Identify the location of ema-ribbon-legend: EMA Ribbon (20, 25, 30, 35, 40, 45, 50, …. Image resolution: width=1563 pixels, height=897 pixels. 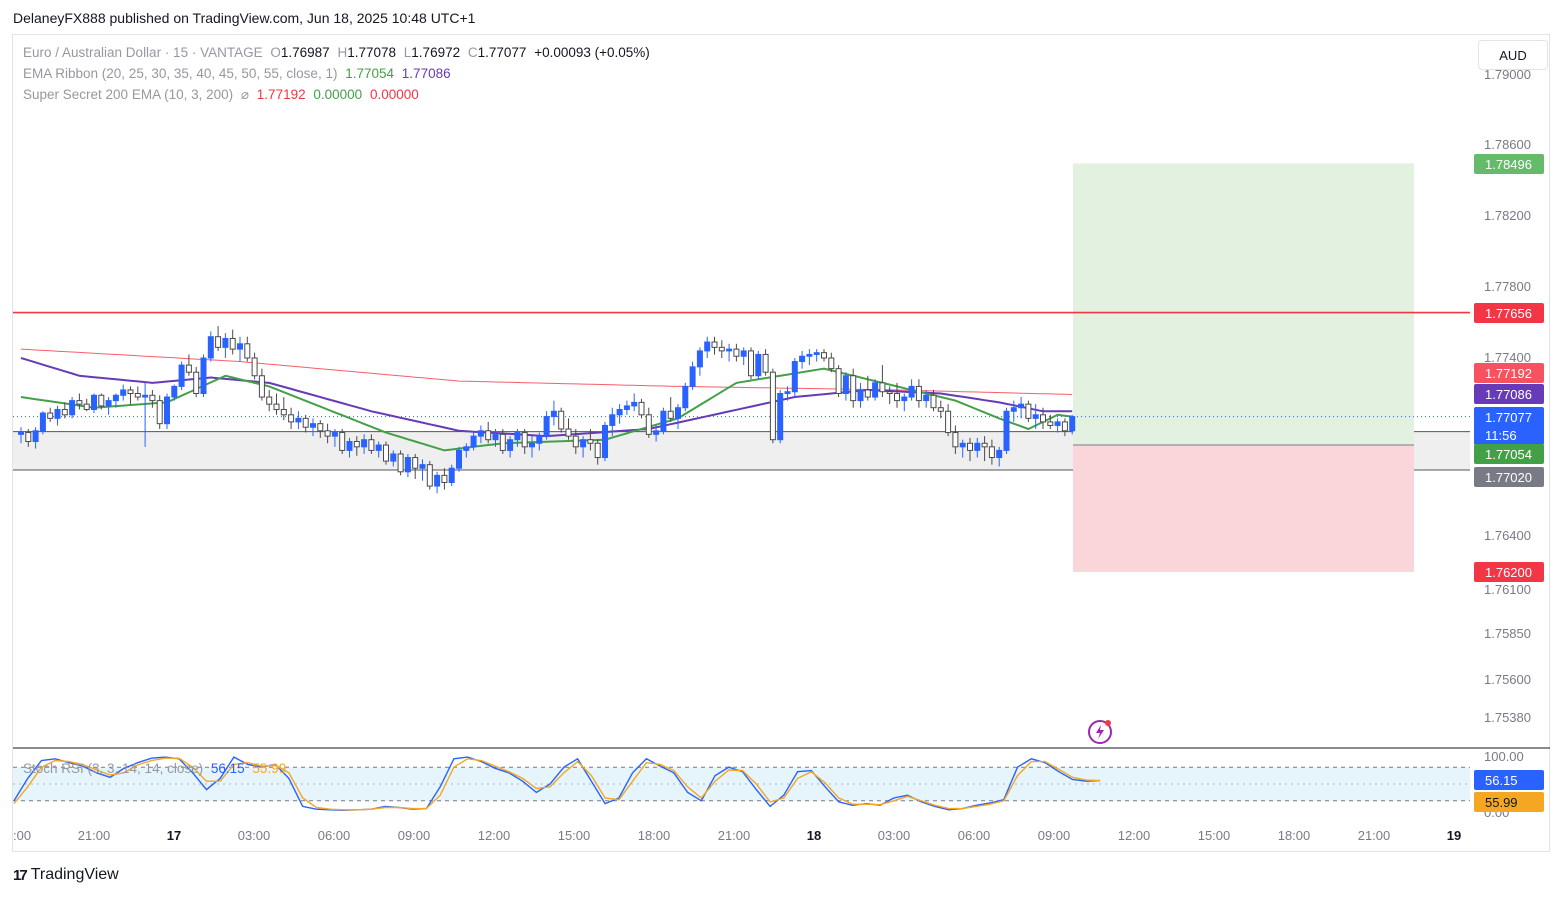
(239, 73).